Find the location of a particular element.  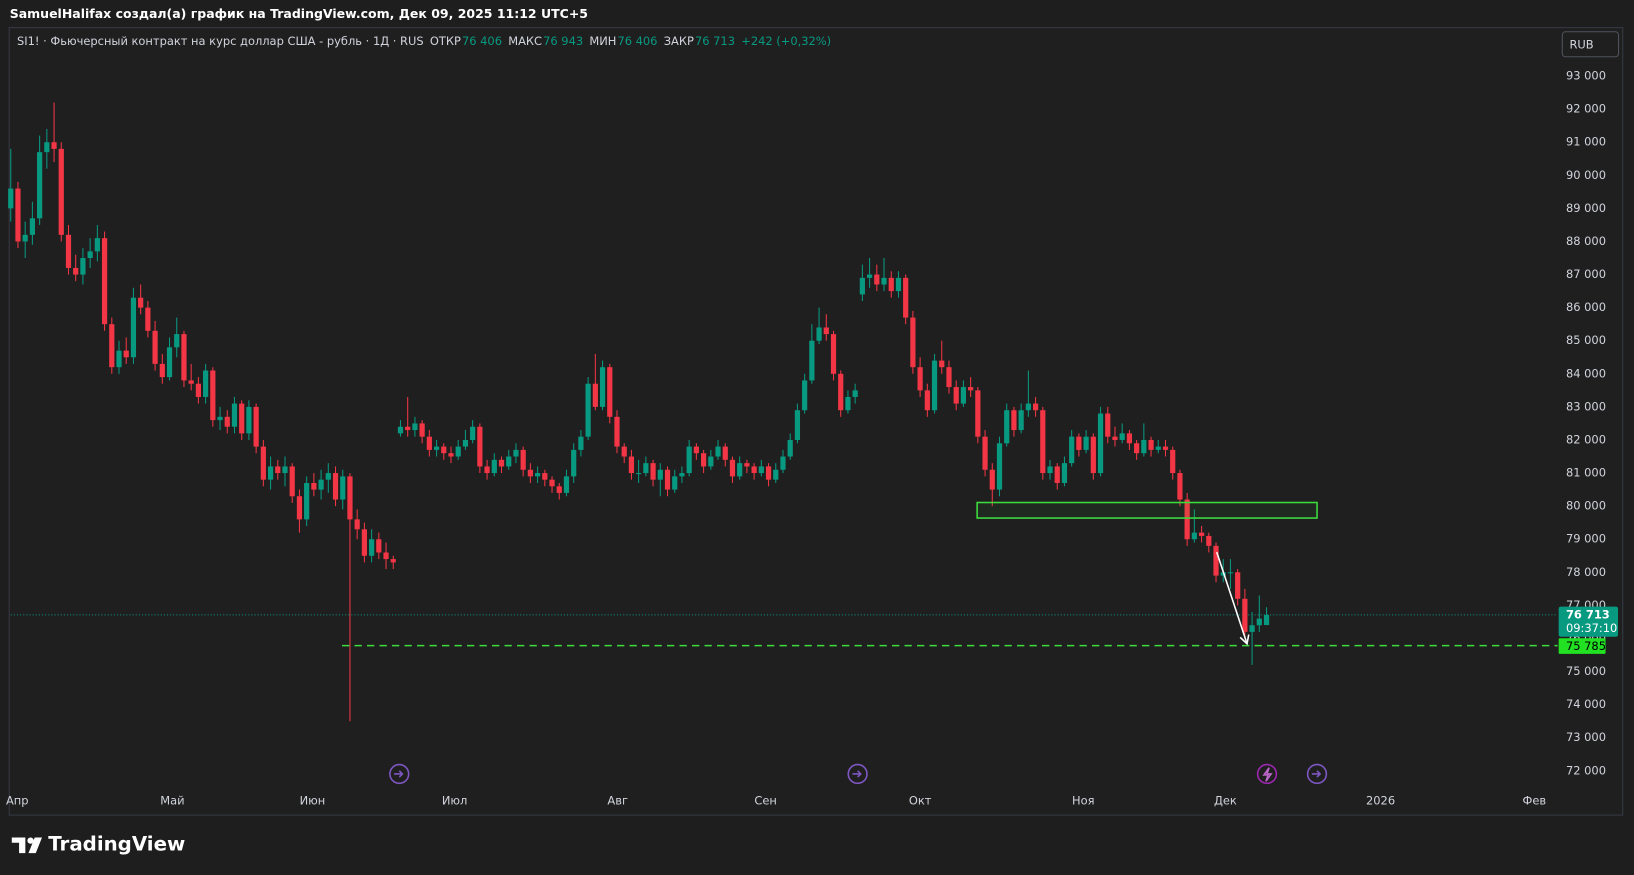

x-tick-label: Окт is located at coordinates (920, 801).